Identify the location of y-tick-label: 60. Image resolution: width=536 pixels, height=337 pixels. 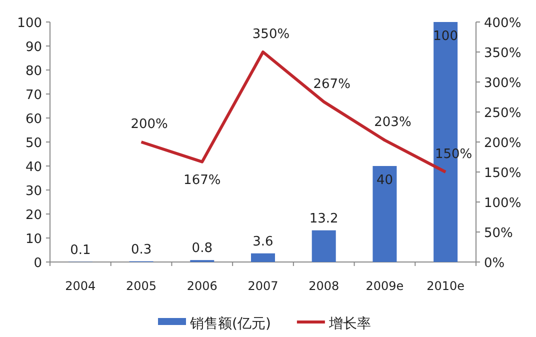
(33, 119).